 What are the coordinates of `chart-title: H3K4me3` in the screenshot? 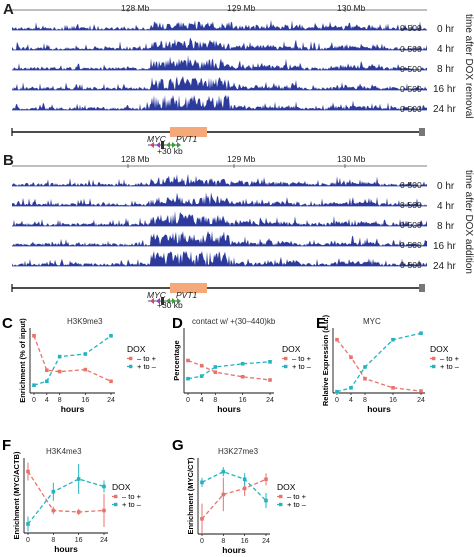 It's located at (64, 451).